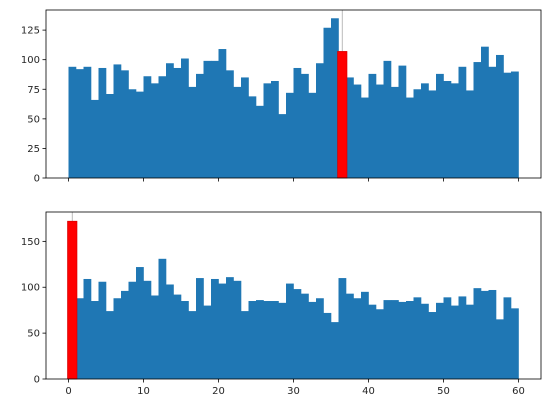 The height and width of the screenshot is (413, 552). What do you see at coordinates (33, 90) in the screenshot?
I see `y-tick-label: 75` at bounding box center [33, 90].